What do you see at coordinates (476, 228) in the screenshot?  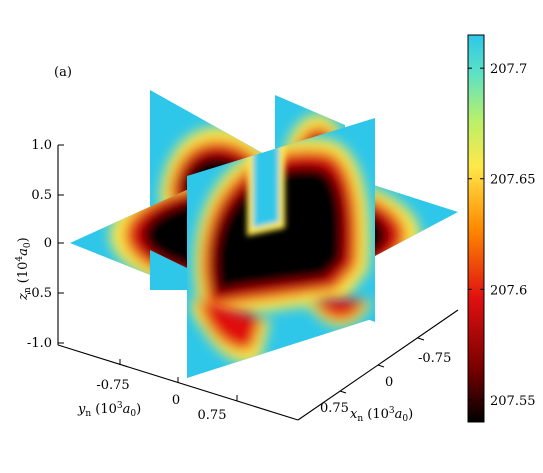 I see `colorbar-gradient` at bounding box center [476, 228].